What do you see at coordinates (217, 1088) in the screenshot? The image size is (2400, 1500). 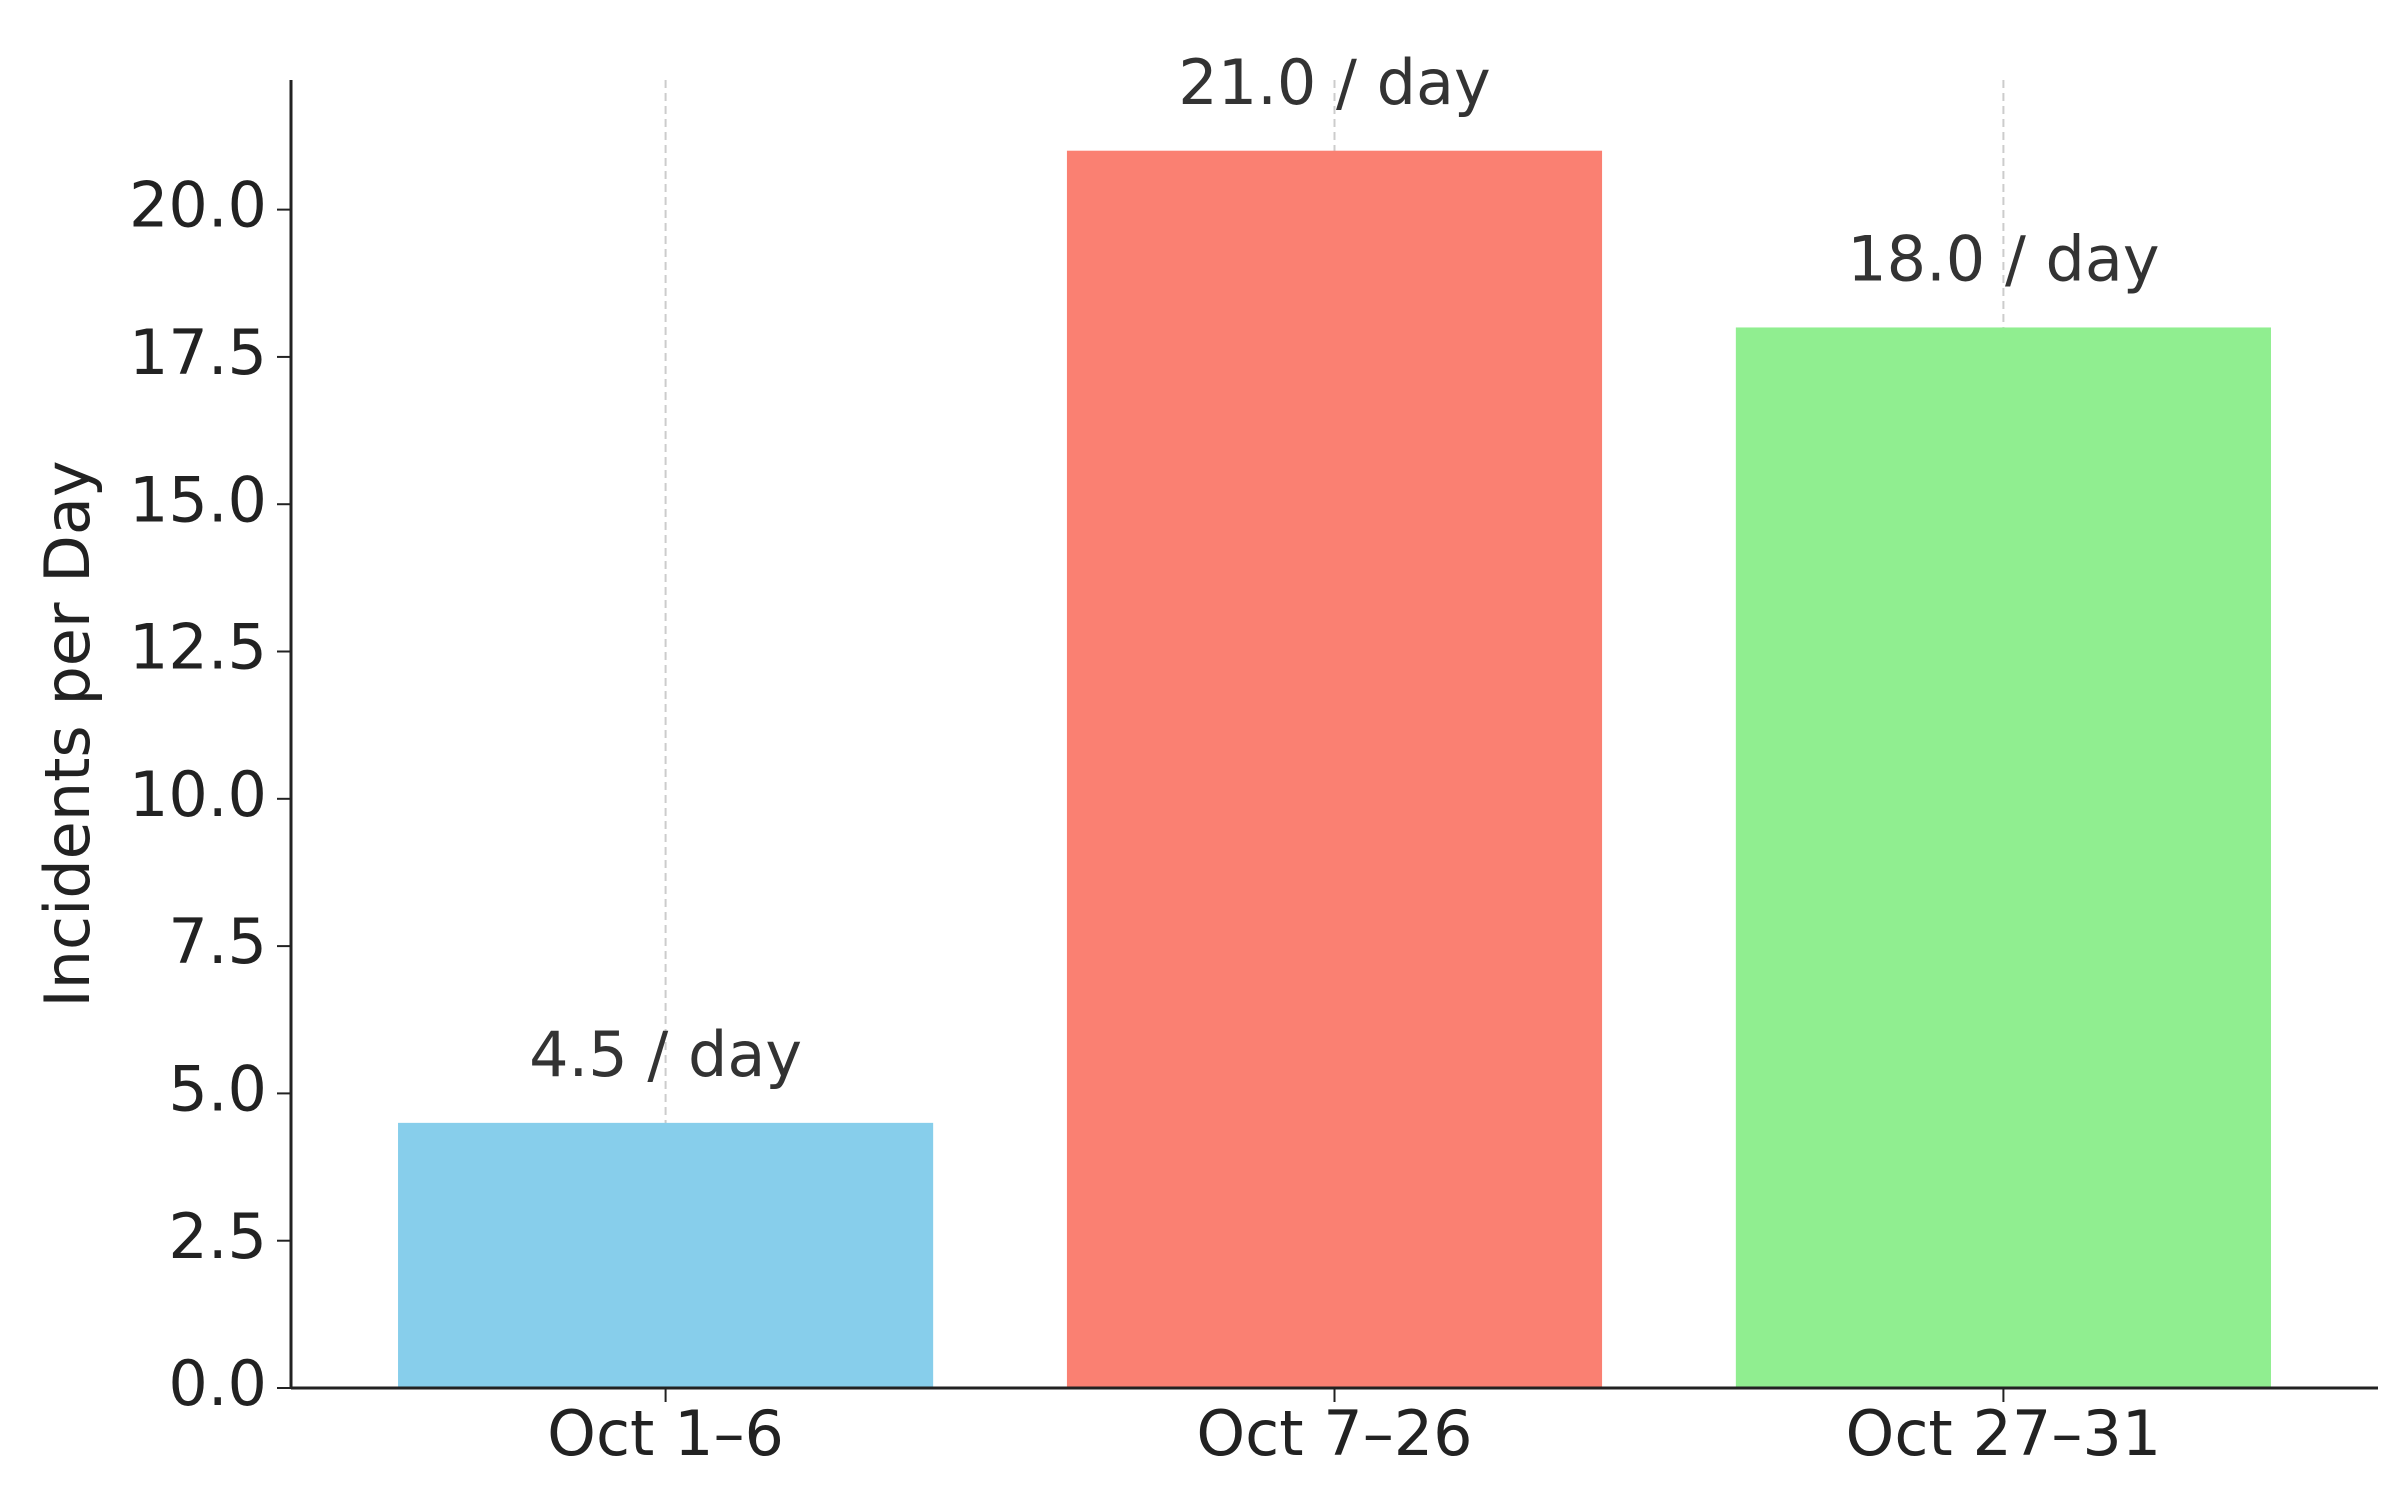 I see `y-tick-label: 5.0` at bounding box center [217, 1088].